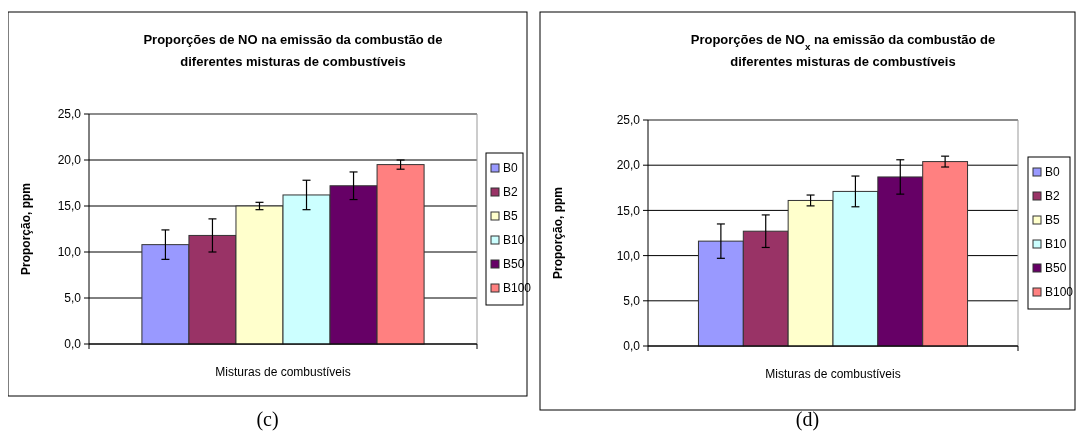 This screenshot has height=432, width=1091. What do you see at coordinates (267, 419) in the screenshot?
I see `text: (c)` at bounding box center [267, 419].